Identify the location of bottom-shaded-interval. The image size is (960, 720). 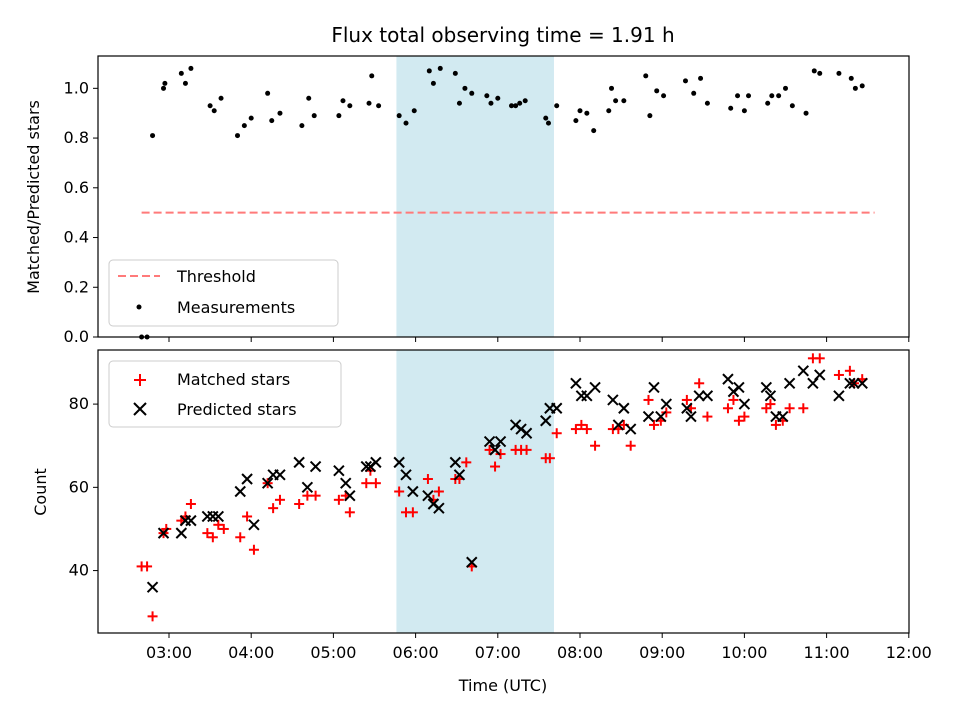
(475, 491).